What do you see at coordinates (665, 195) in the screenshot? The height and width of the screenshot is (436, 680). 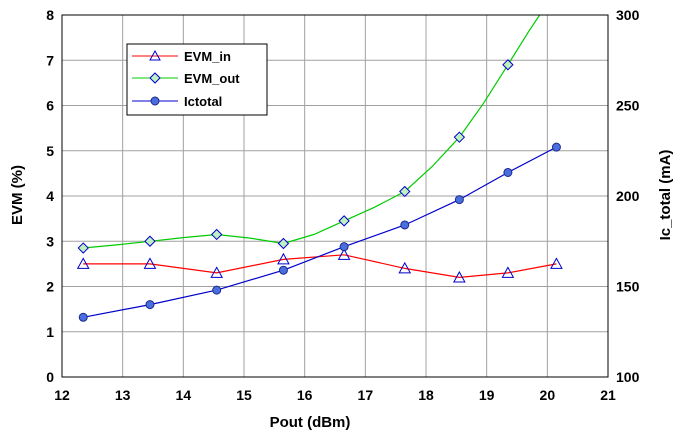 I see `y2-axis-title: Ic_total (mA)` at bounding box center [665, 195].